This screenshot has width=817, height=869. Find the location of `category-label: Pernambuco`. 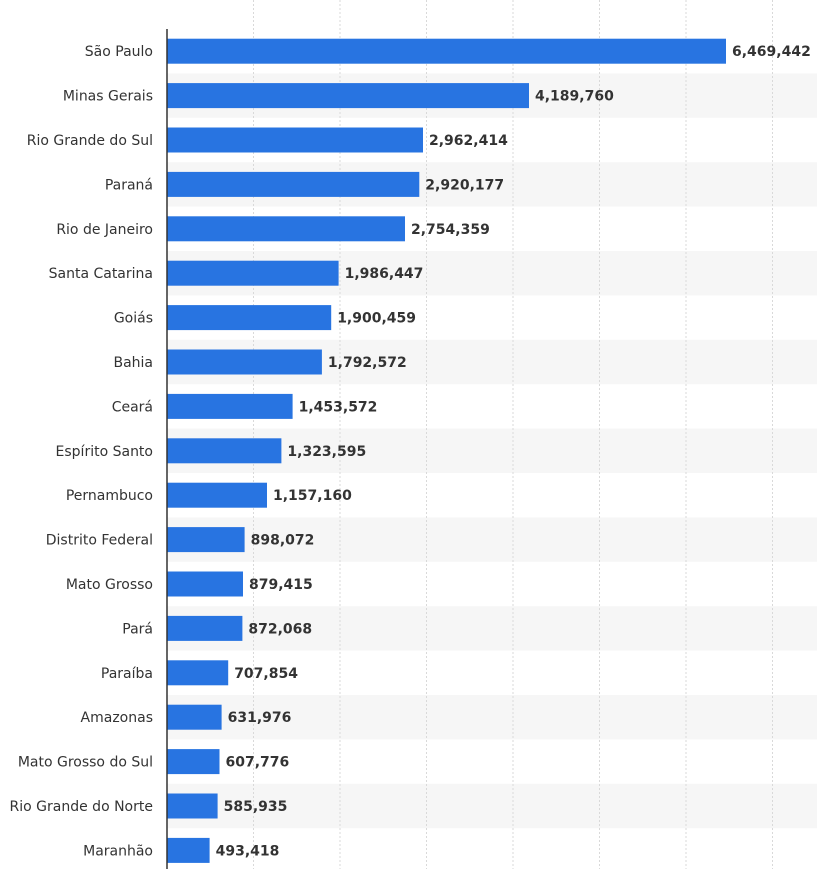

category-label: Pernambuco is located at coordinates (109, 496).